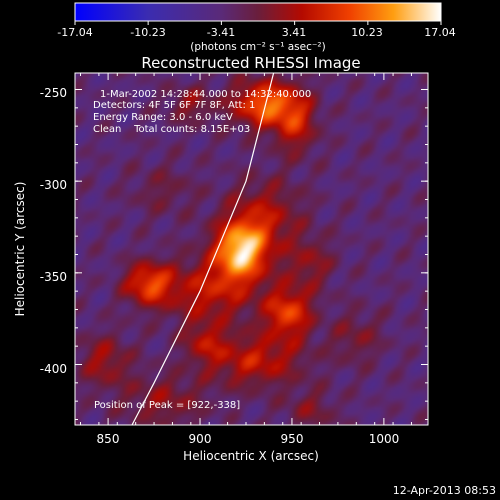 The width and height of the screenshot is (500, 500). I want to click on footer-date: 12-Apr-2013 08:53, so click(444, 490).